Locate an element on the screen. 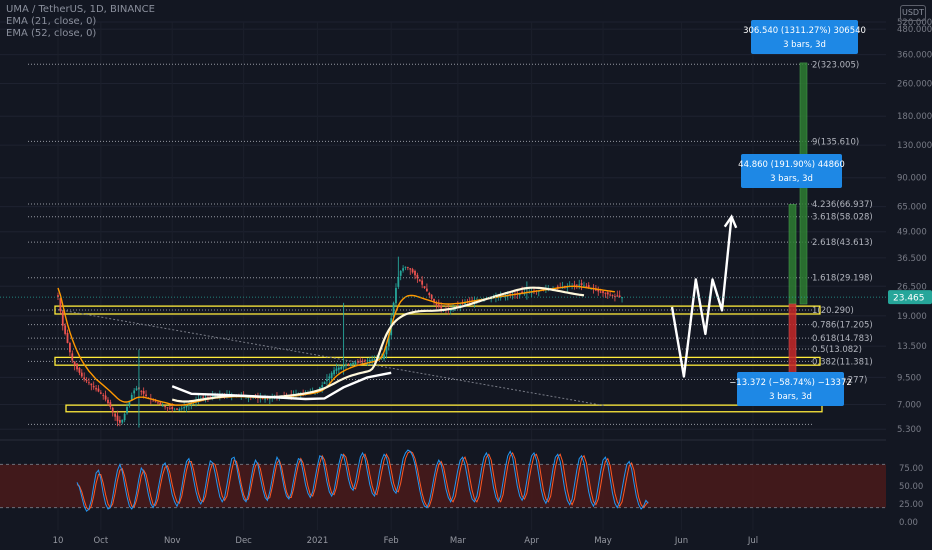 The width and height of the screenshot is (932, 550). price-axis-tick-label: 180.000 is located at coordinates (914, 117).